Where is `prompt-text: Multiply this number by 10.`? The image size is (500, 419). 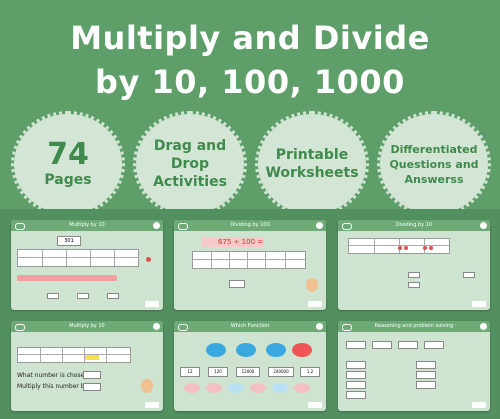
prompt-text: Multiply this number by 10. is located at coordinates (58, 386).